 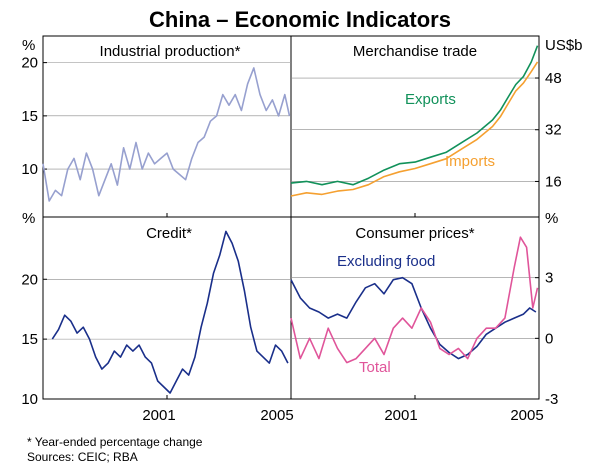 I want to click on series-label-imports: Imports, so click(x=470, y=161).